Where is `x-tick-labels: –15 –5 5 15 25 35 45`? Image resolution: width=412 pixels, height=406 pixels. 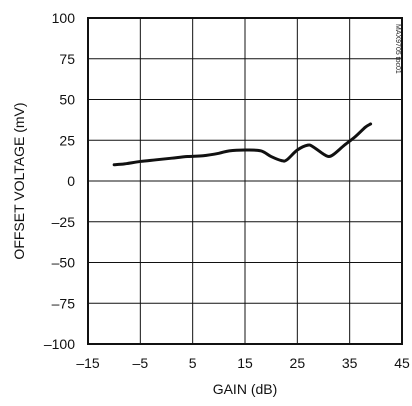
x-tick-labels: –15 –5 5 15 25 35 45 is located at coordinates (243, 363).